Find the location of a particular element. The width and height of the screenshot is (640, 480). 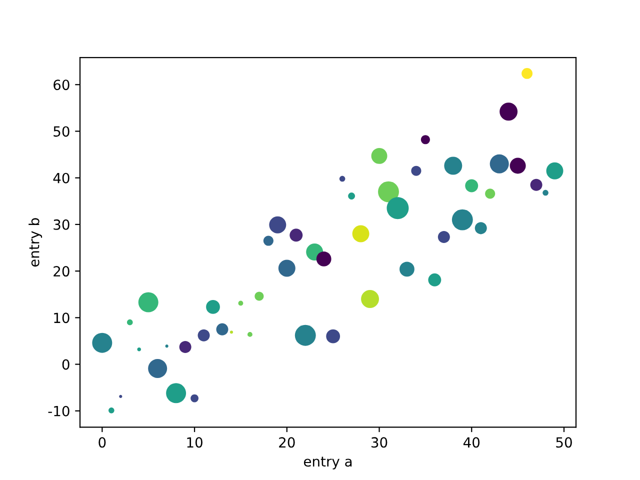

y-tick-label: 60 is located at coordinates (62, 85).